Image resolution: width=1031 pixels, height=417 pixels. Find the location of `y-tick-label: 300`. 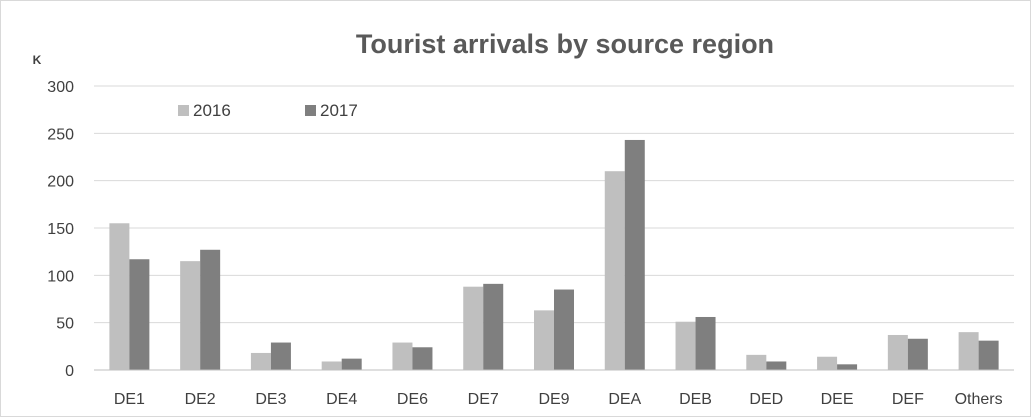

y-tick-label: 300 is located at coordinates (60, 87).